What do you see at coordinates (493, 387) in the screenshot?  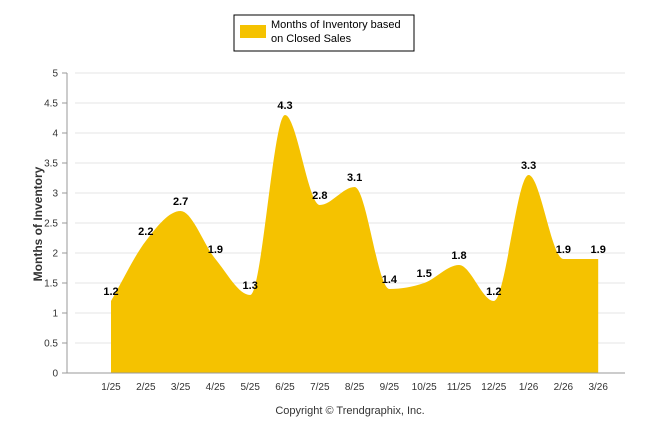 I see `x-tick-label: 12/25` at bounding box center [493, 387].